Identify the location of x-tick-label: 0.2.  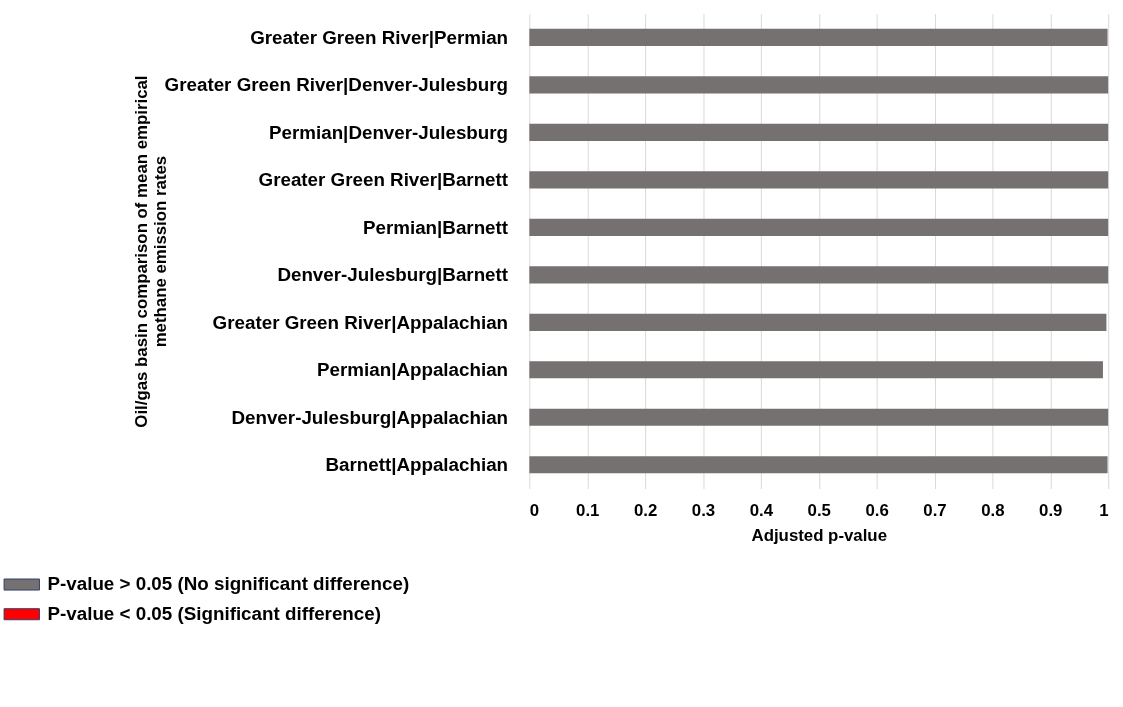
(645, 510).